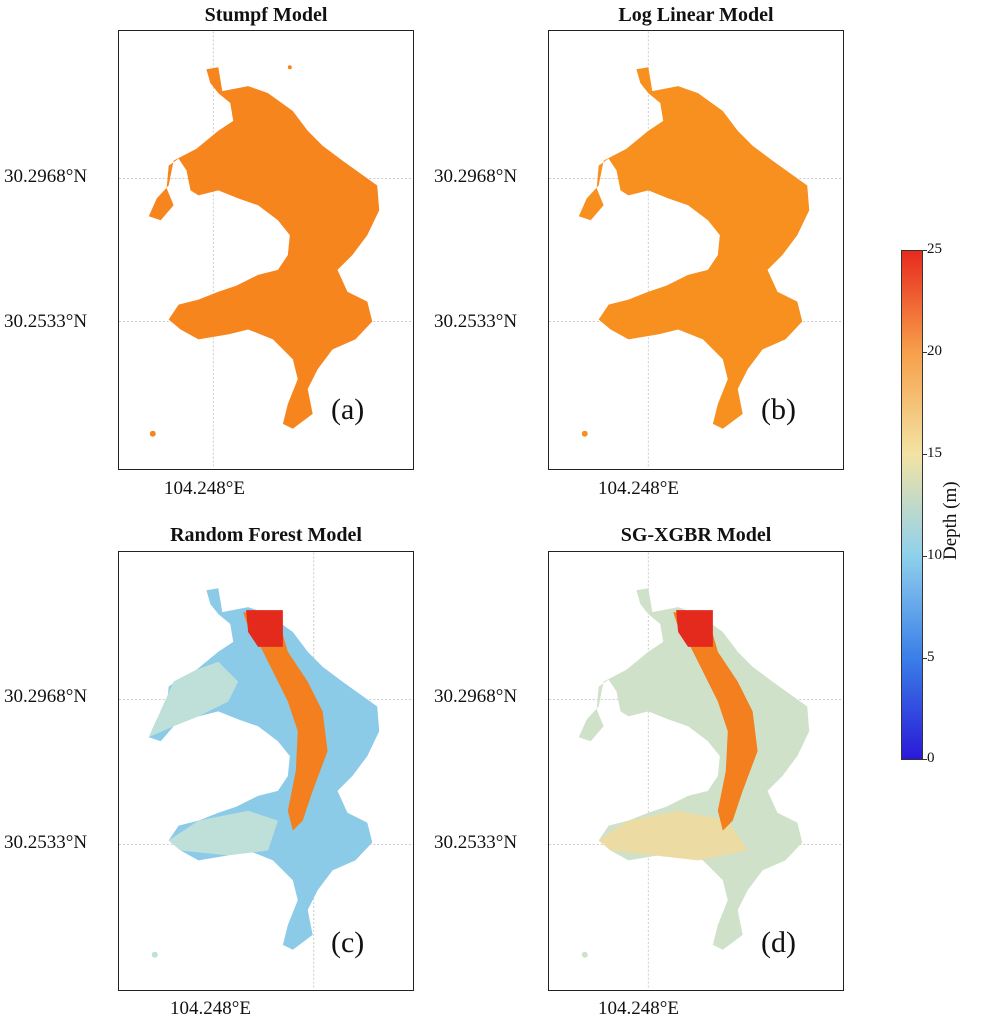  Describe the element at coordinates (696, 15) in the screenshot. I see `panel-b-title: Log Linear Model` at that location.